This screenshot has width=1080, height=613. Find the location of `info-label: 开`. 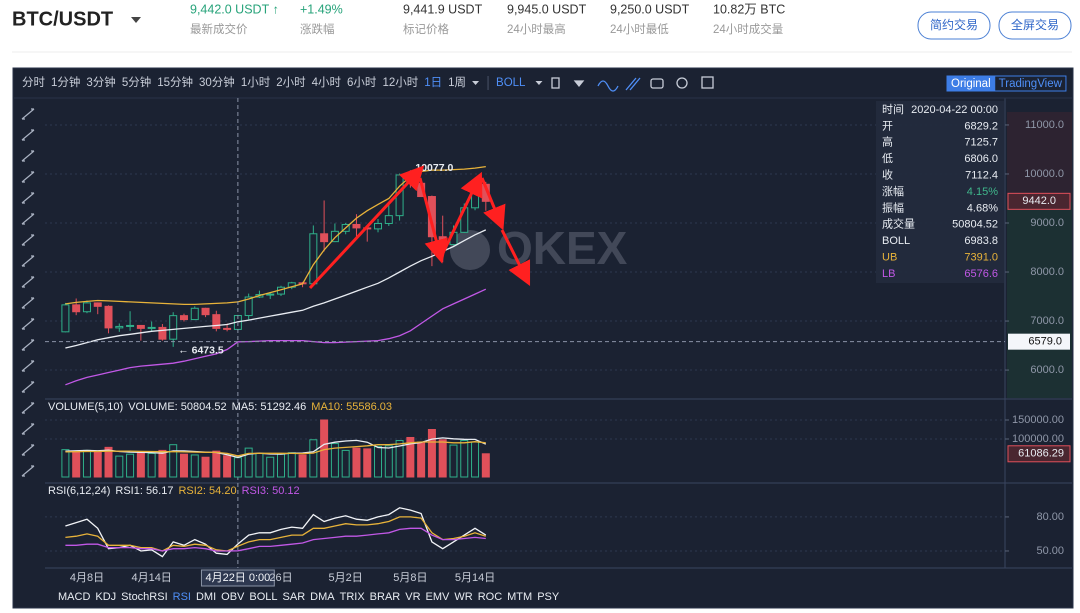

info-label: 开 is located at coordinates (887, 126).